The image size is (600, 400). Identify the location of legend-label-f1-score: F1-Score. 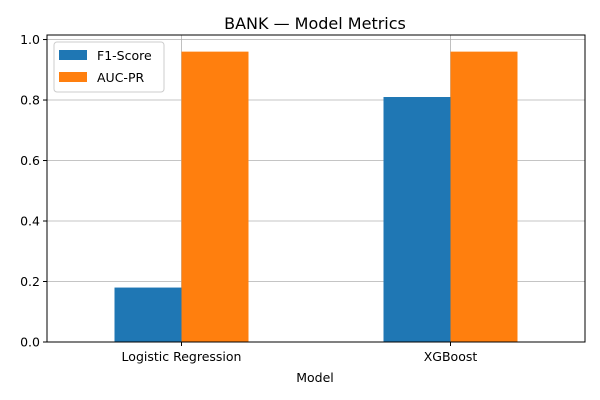
(124, 55).